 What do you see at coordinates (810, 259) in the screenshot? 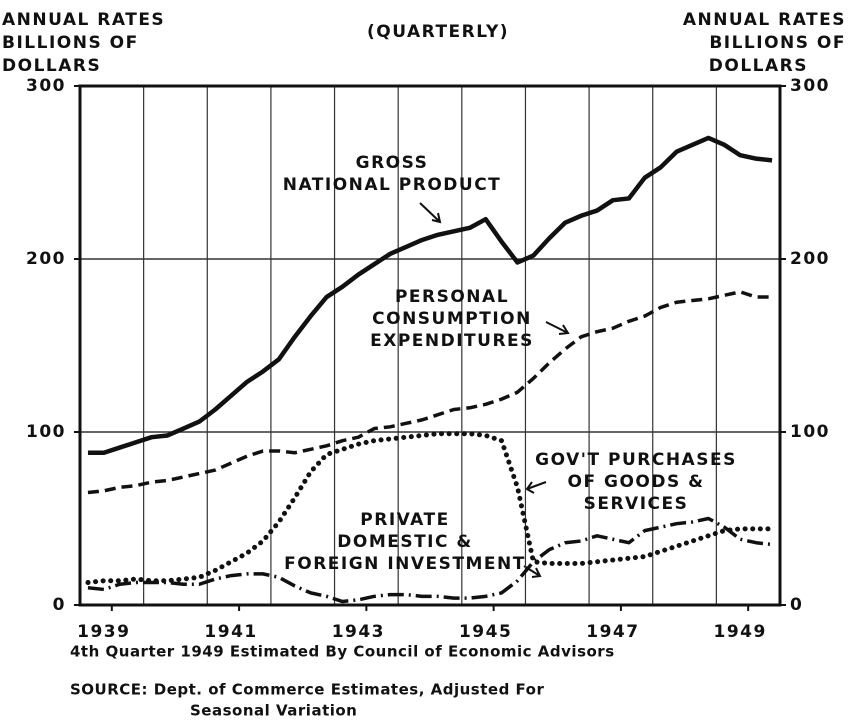
I see `y2-tick-label: 200` at bounding box center [810, 259].